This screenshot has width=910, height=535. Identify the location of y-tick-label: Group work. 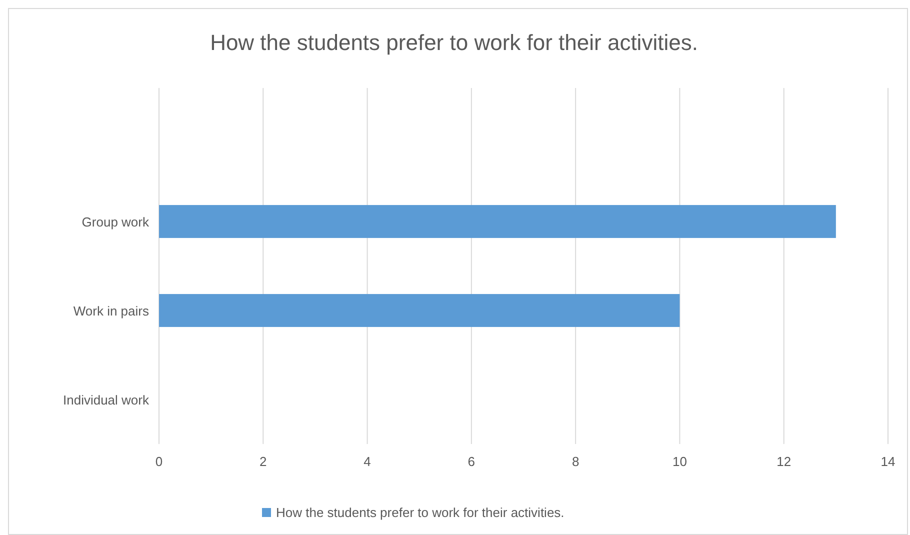
(116, 222).